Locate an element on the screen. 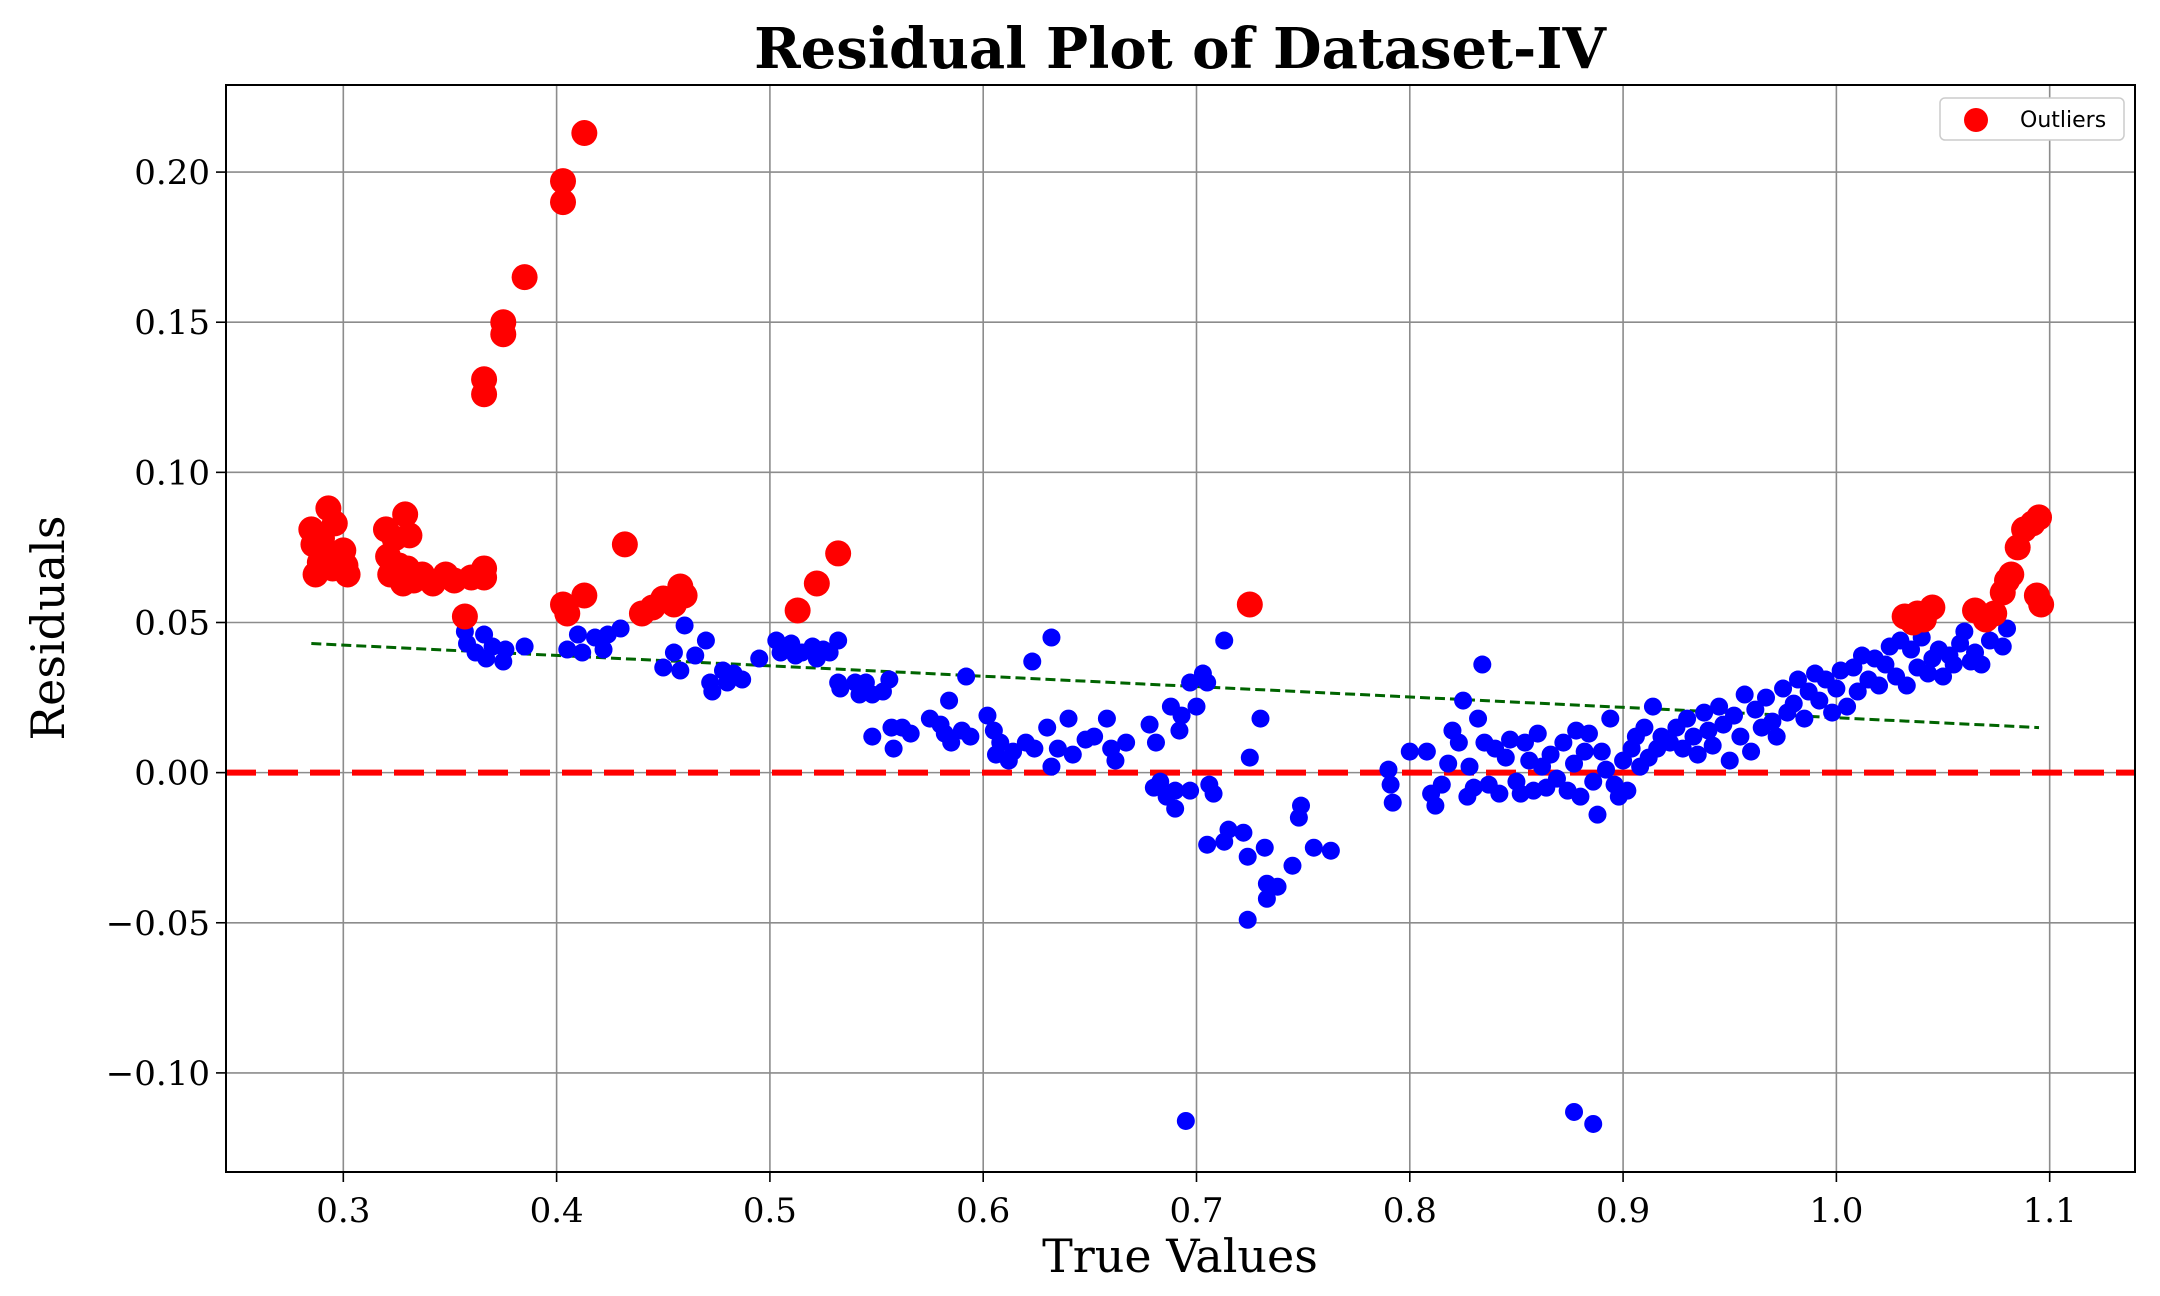 The height and width of the screenshot is (1296, 2160). x-tick-label: 1.0 is located at coordinates (1836, 1211).